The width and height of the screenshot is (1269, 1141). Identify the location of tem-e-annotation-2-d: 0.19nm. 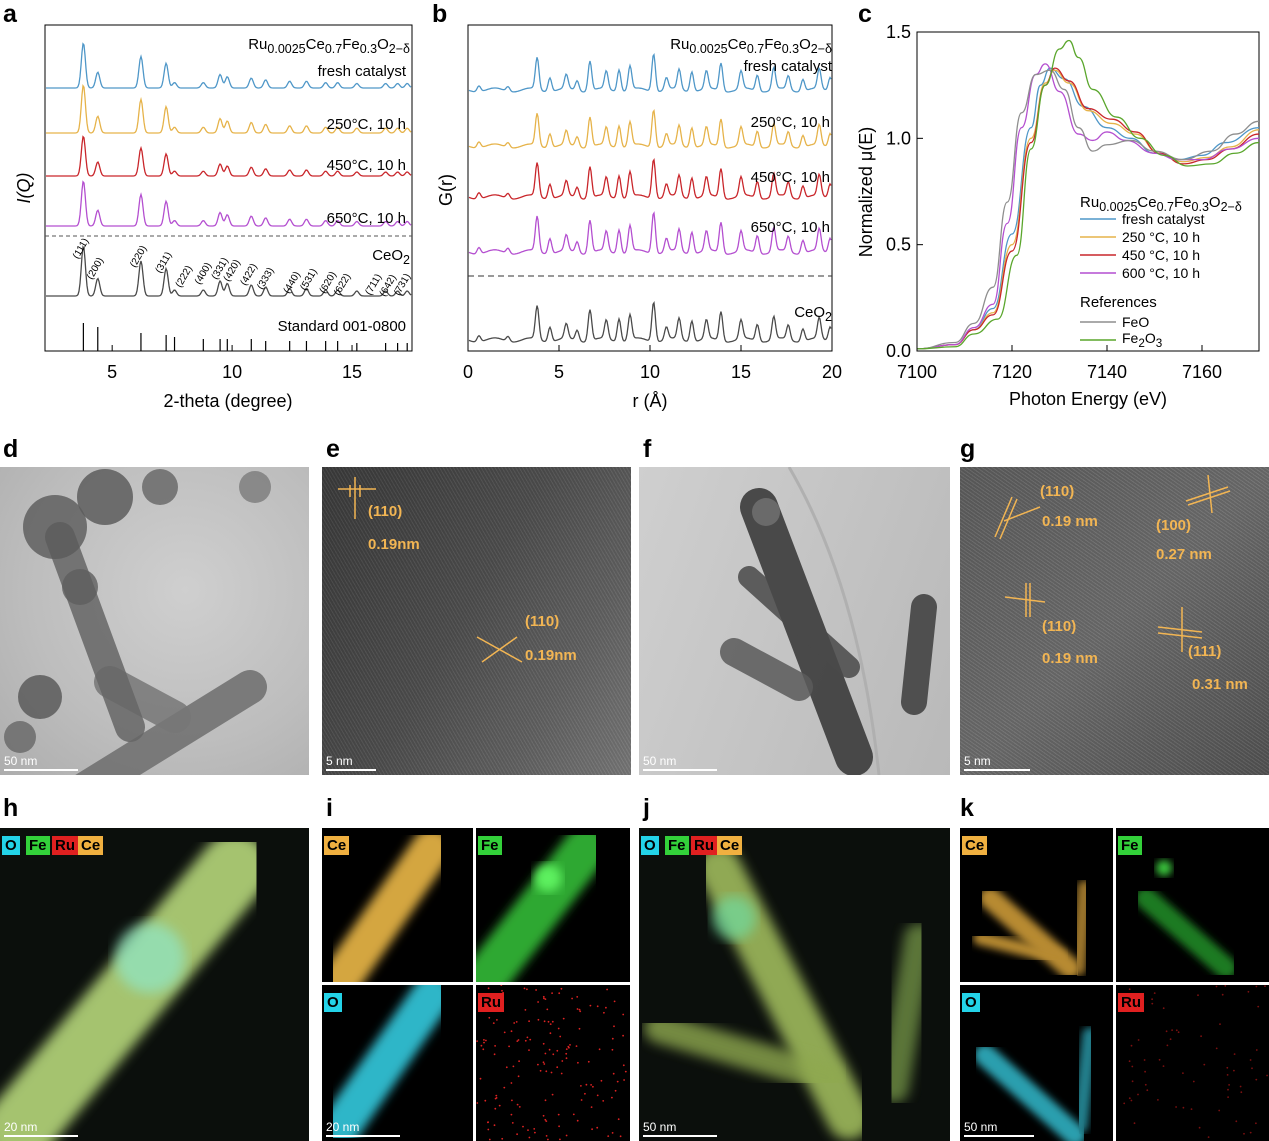
(551, 655).